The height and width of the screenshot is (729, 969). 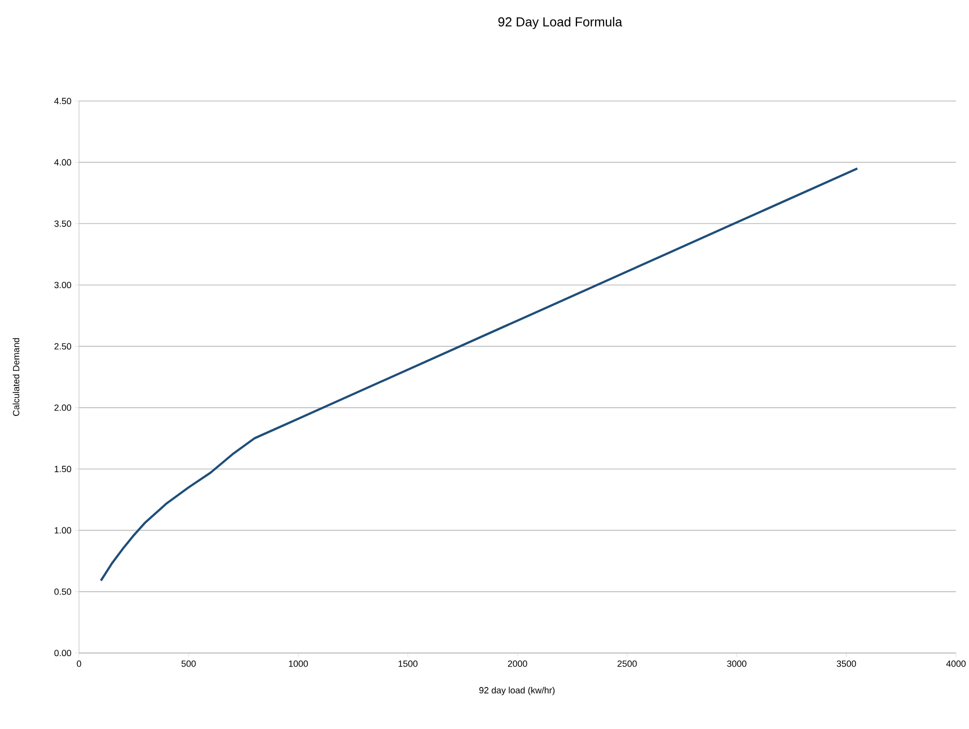 I want to click on x-tick-label: 2500, so click(x=627, y=663).